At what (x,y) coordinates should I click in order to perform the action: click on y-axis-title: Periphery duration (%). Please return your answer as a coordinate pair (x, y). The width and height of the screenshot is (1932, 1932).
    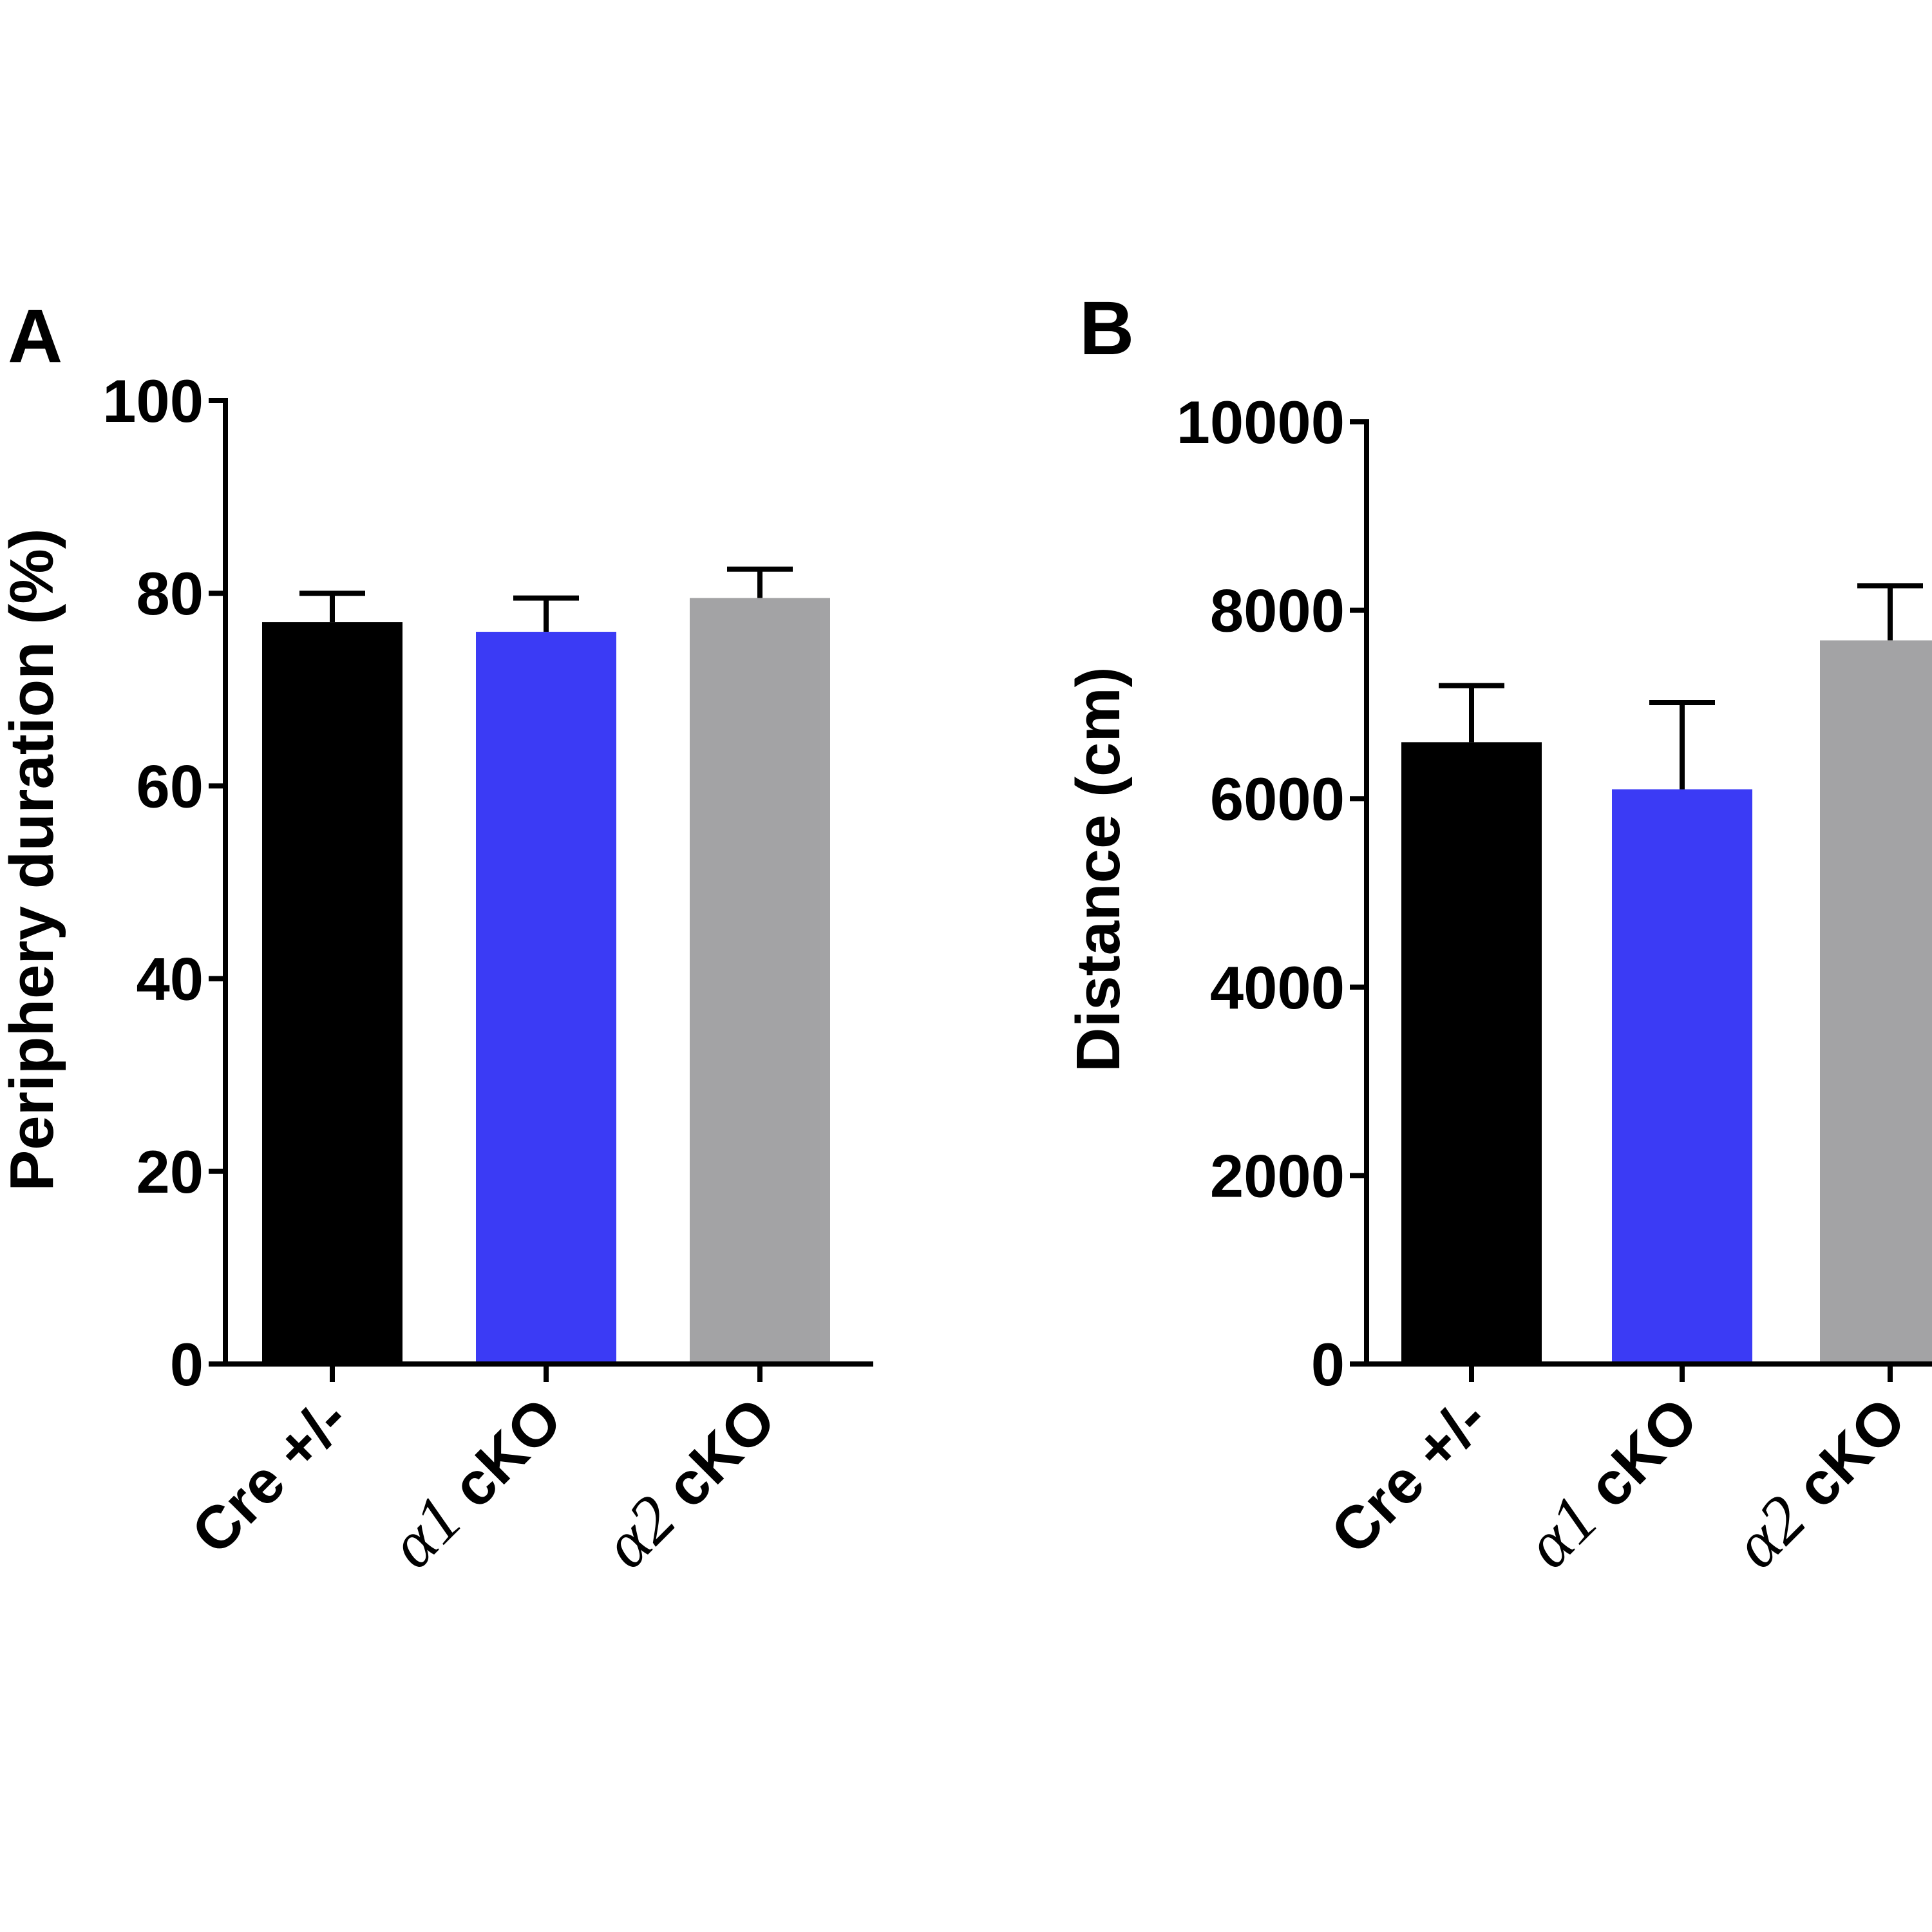
    Looking at the image, I should click on (33, 859).